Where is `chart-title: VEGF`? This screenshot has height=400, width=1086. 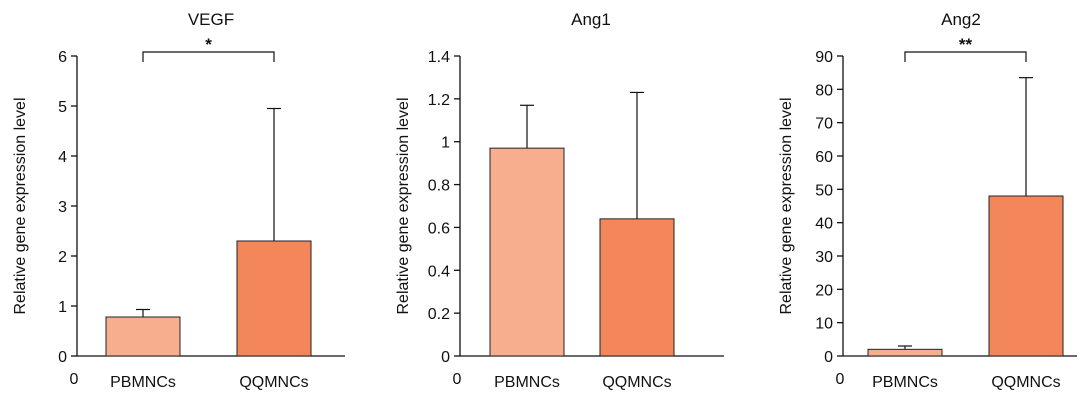
chart-title: VEGF is located at coordinates (211, 19).